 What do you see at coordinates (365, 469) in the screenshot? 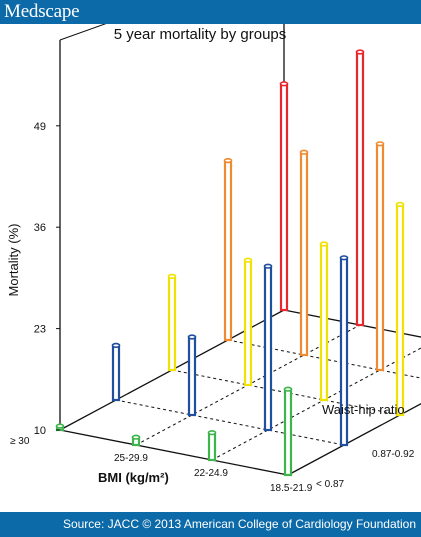
I see `whr-tick-labels: < 0.870.87-0.920.92-0.960.96 - 1.0> 1.0` at bounding box center [365, 469].